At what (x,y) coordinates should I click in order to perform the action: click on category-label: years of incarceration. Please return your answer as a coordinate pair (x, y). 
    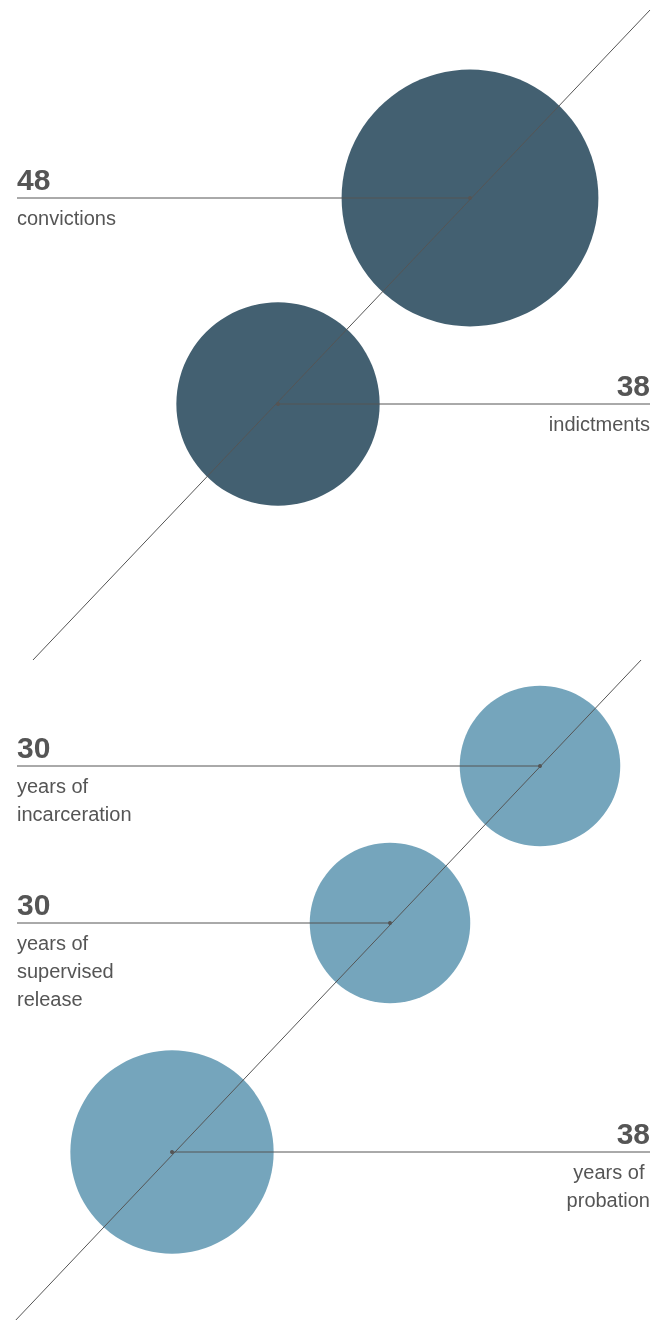
    Looking at the image, I should click on (74, 800).